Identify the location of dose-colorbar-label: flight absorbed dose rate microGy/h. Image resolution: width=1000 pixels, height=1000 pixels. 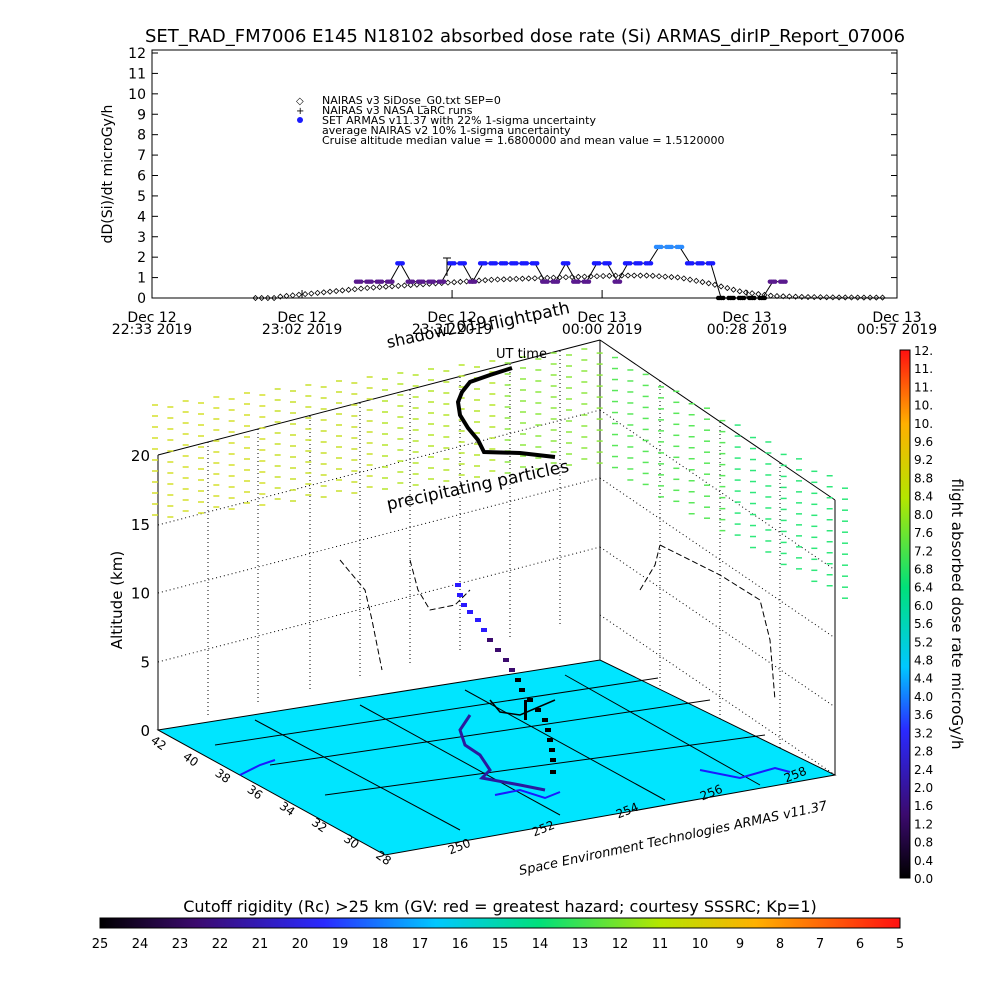
(957, 613).